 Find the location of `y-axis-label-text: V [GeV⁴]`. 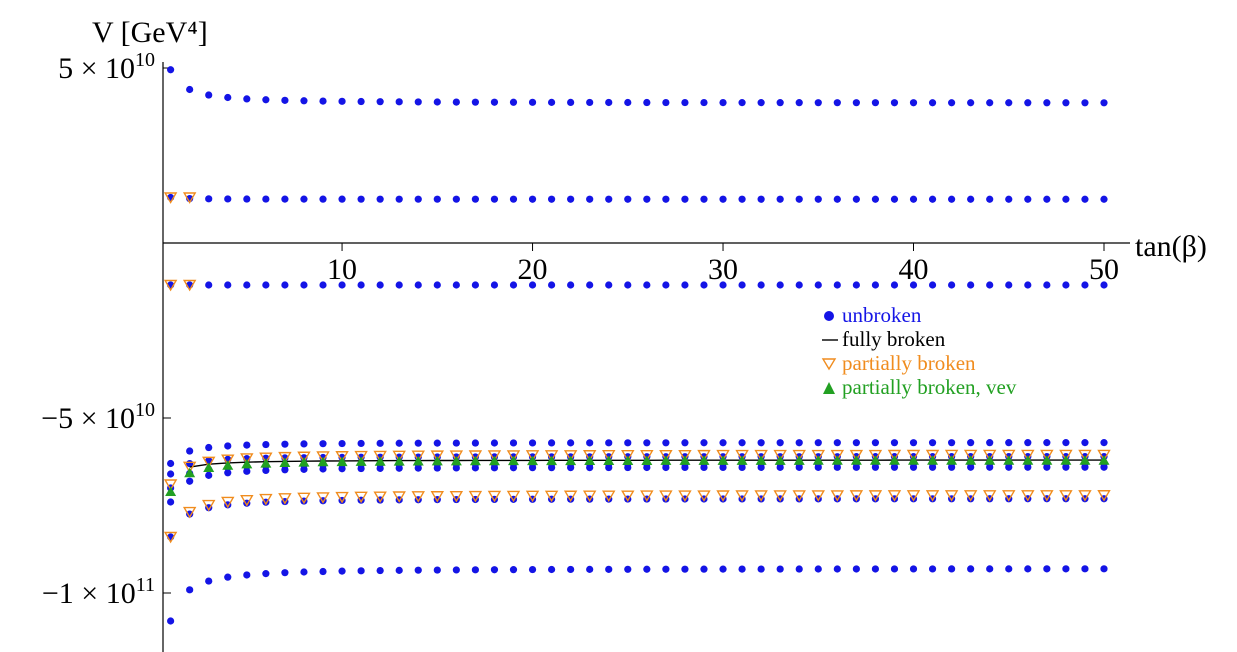

y-axis-label-text: V [GeV⁴] is located at coordinates (150, 32).